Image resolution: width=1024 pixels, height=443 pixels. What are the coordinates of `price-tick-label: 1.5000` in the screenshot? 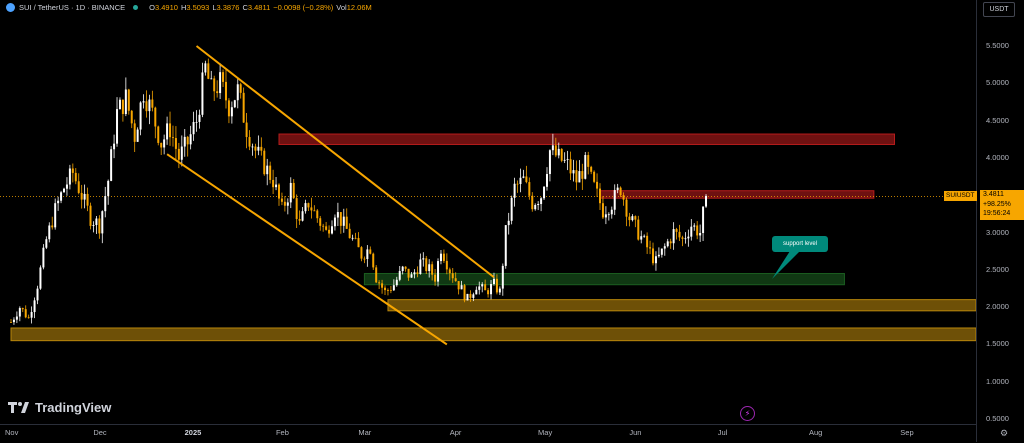 It's located at (997, 344).